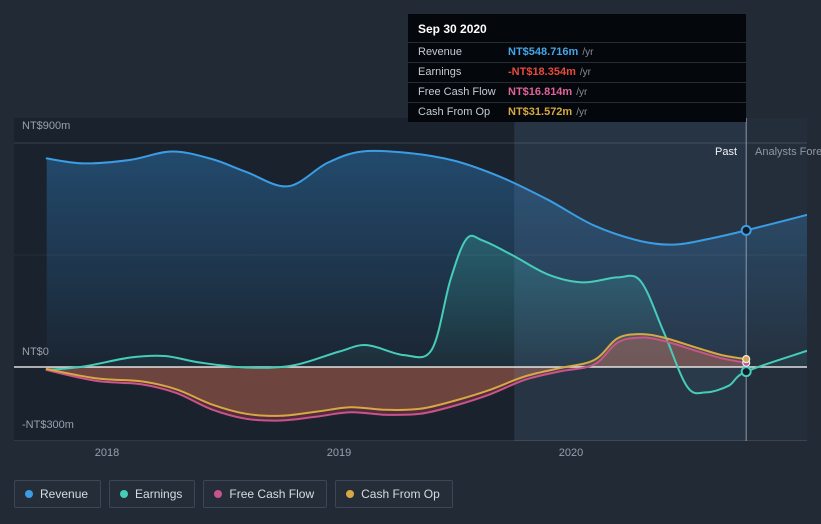 This screenshot has width=821, height=524. I want to click on revenue-series-dot-icon, so click(29, 494).